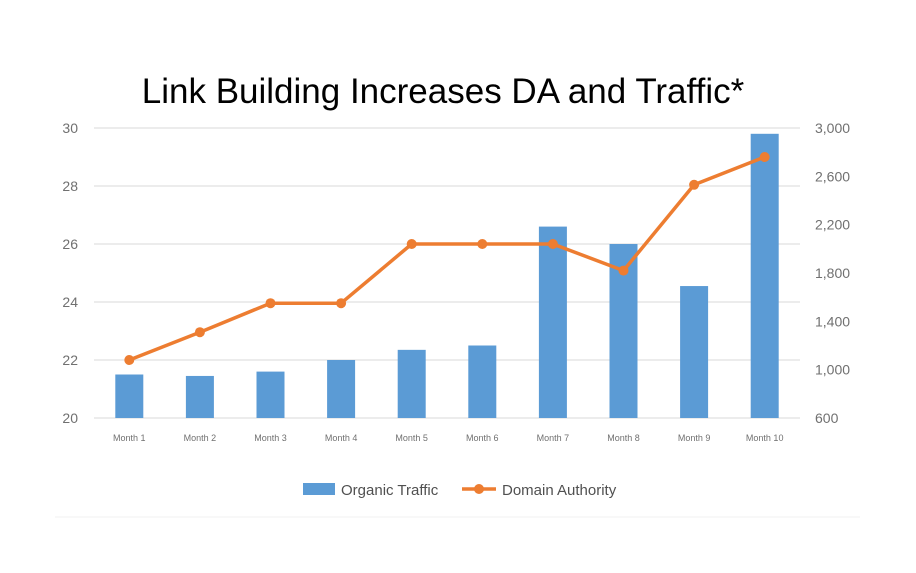  What do you see at coordinates (200, 438) in the screenshot?
I see `x-tick-label: Month 2` at bounding box center [200, 438].